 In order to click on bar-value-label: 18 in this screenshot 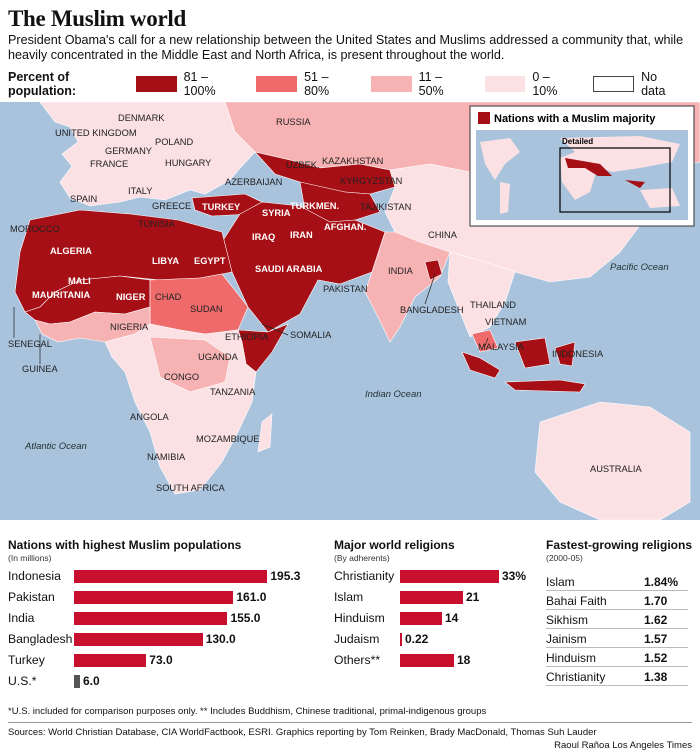, I will do `click(464, 660)`.